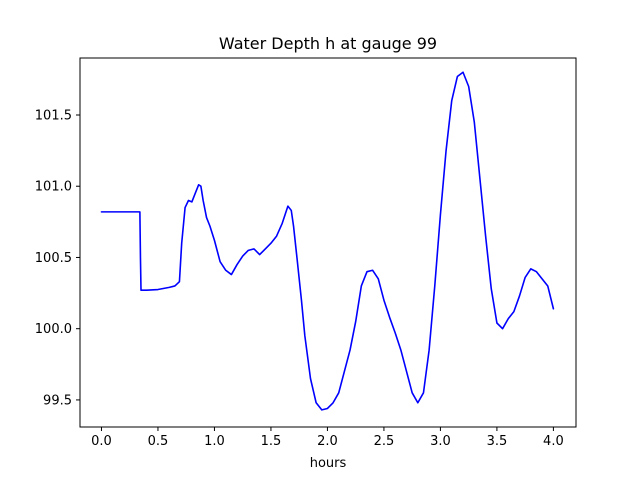 This screenshot has width=640, height=480. What do you see at coordinates (271, 441) in the screenshot?
I see `x-tick-label: 1.5` at bounding box center [271, 441].